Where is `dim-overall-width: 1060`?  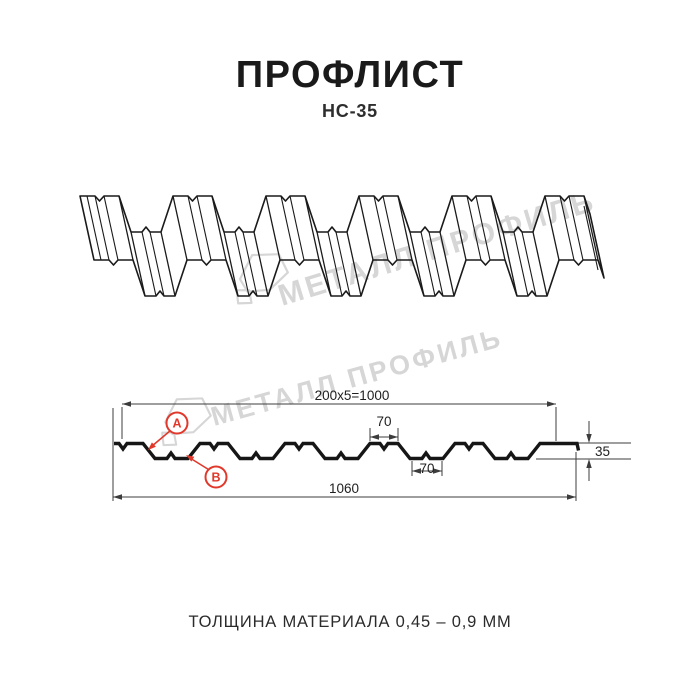 dim-overall-width: 1060 is located at coordinates (344, 488).